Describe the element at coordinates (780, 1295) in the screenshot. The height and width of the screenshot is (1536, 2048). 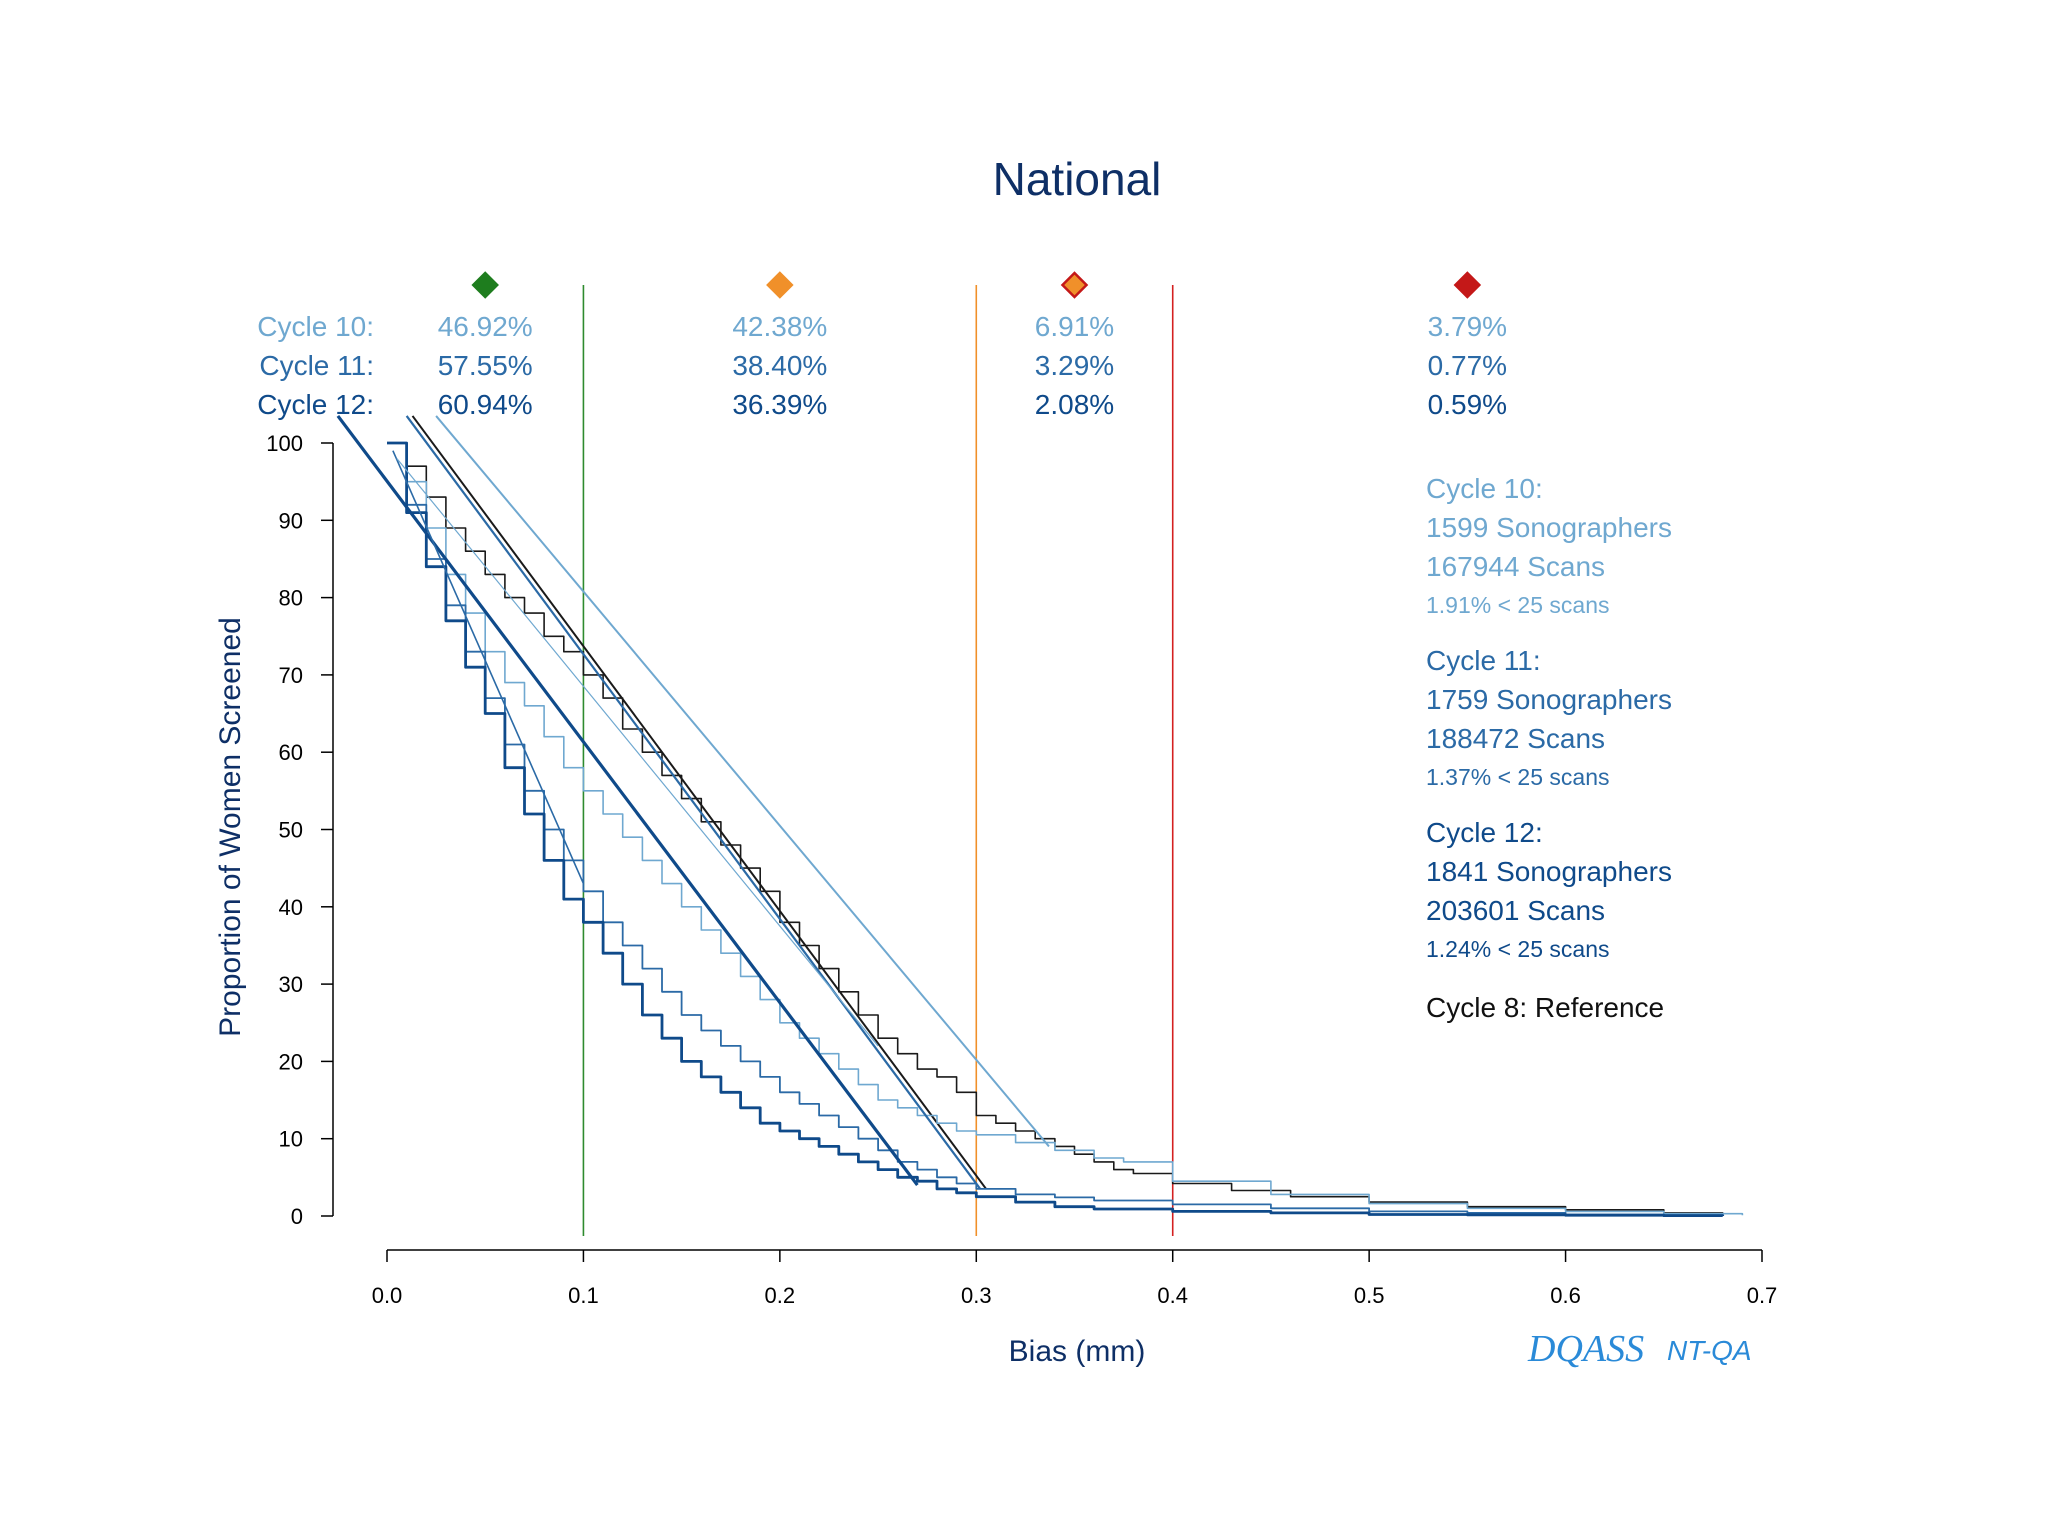
I see `x-tick-label: 0.2` at that location.